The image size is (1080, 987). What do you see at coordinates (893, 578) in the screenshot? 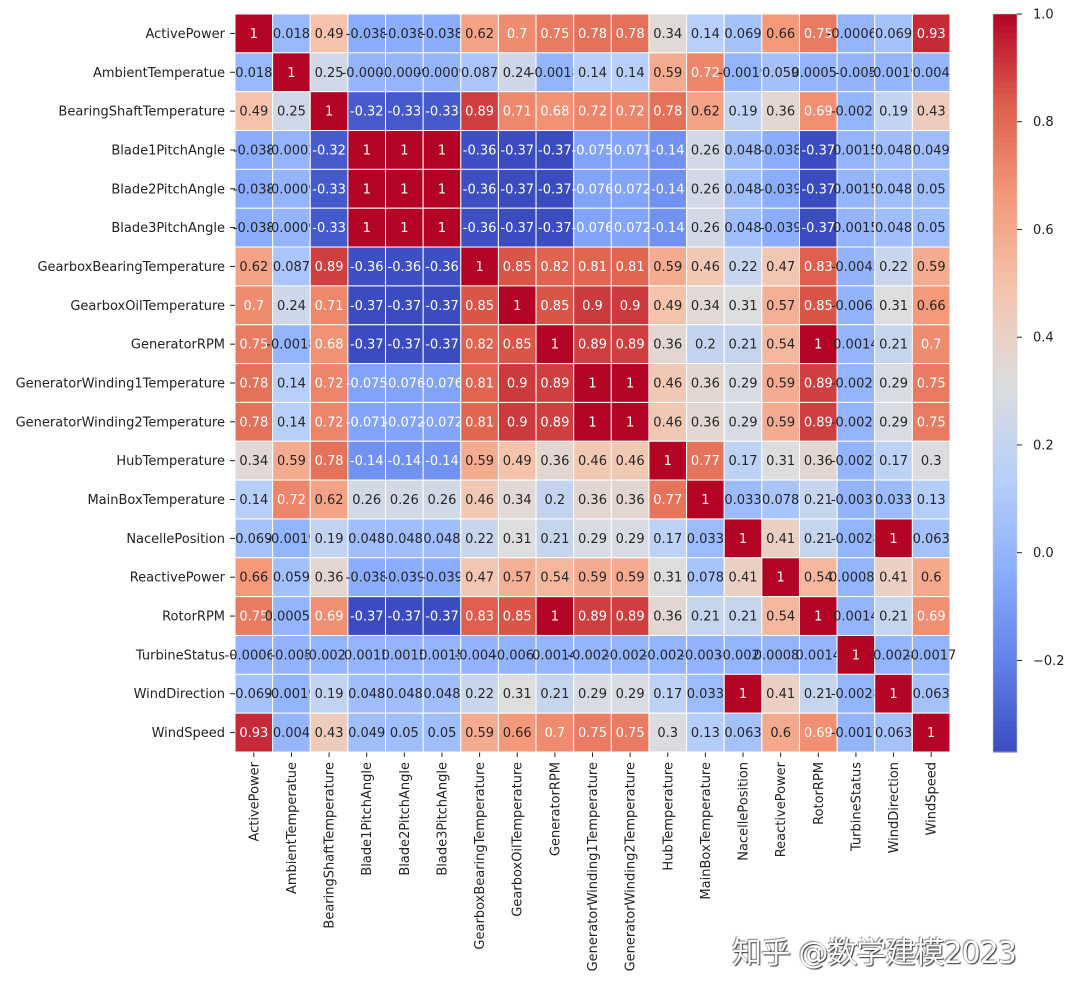
I see `cell-value-label: 0.41` at bounding box center [893, 578].